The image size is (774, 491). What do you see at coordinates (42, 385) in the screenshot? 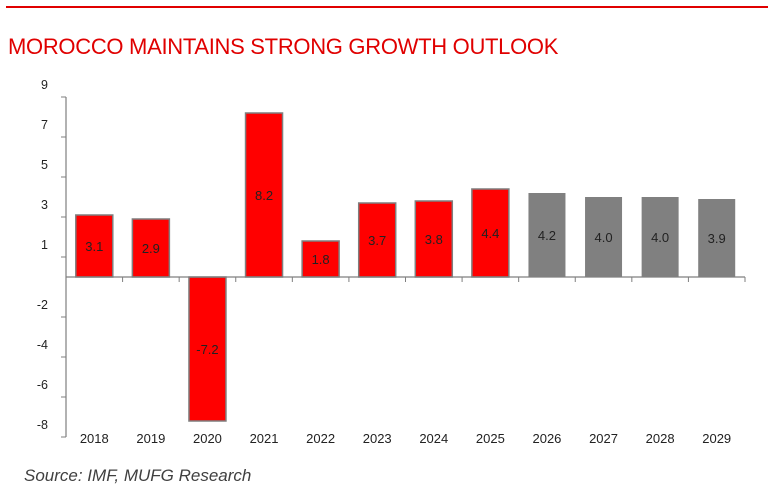
I see `y-tick-label: -6` at bounding box center [42, 385].